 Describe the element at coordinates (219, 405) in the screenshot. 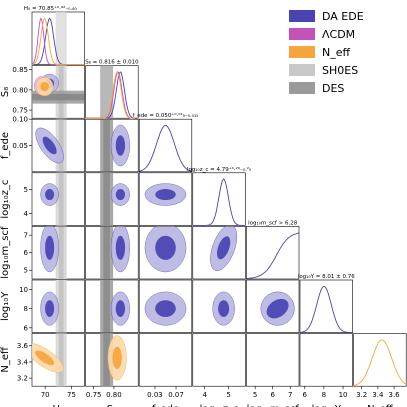

I see `x-axis-label-log10zc: log₁₀z_c` at that location.